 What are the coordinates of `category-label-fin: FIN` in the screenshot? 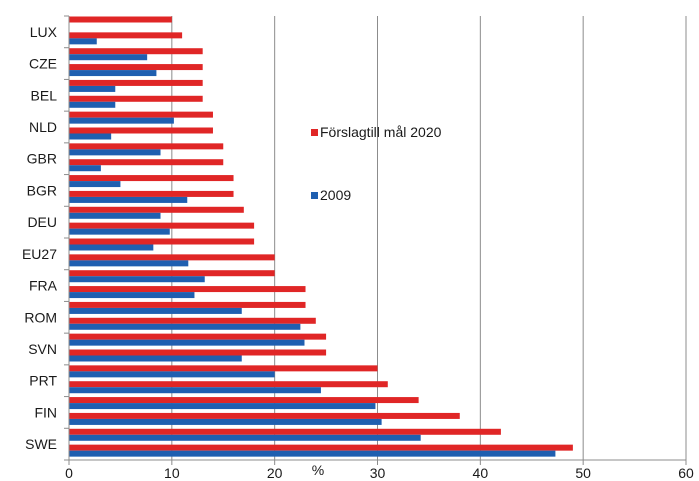 It's located at (45, 412).